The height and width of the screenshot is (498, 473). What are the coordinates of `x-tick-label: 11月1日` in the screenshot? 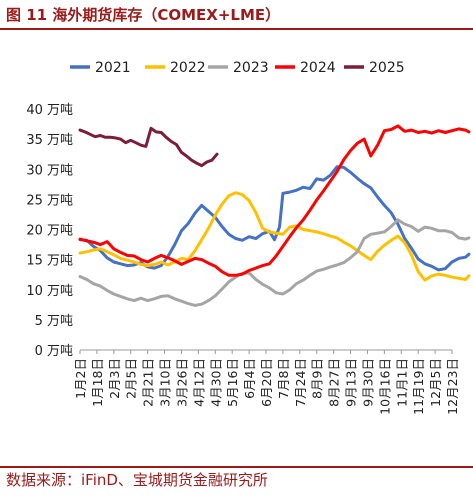 It's located at (401, 382).